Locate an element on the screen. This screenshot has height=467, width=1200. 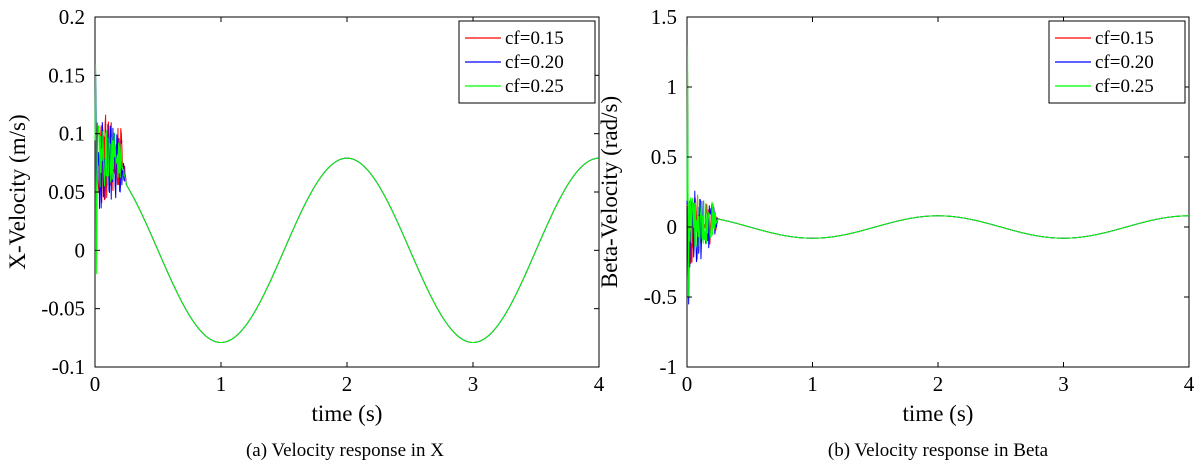
chart1-y-tick-label: 0.05 is located at coordinates (66, 192).